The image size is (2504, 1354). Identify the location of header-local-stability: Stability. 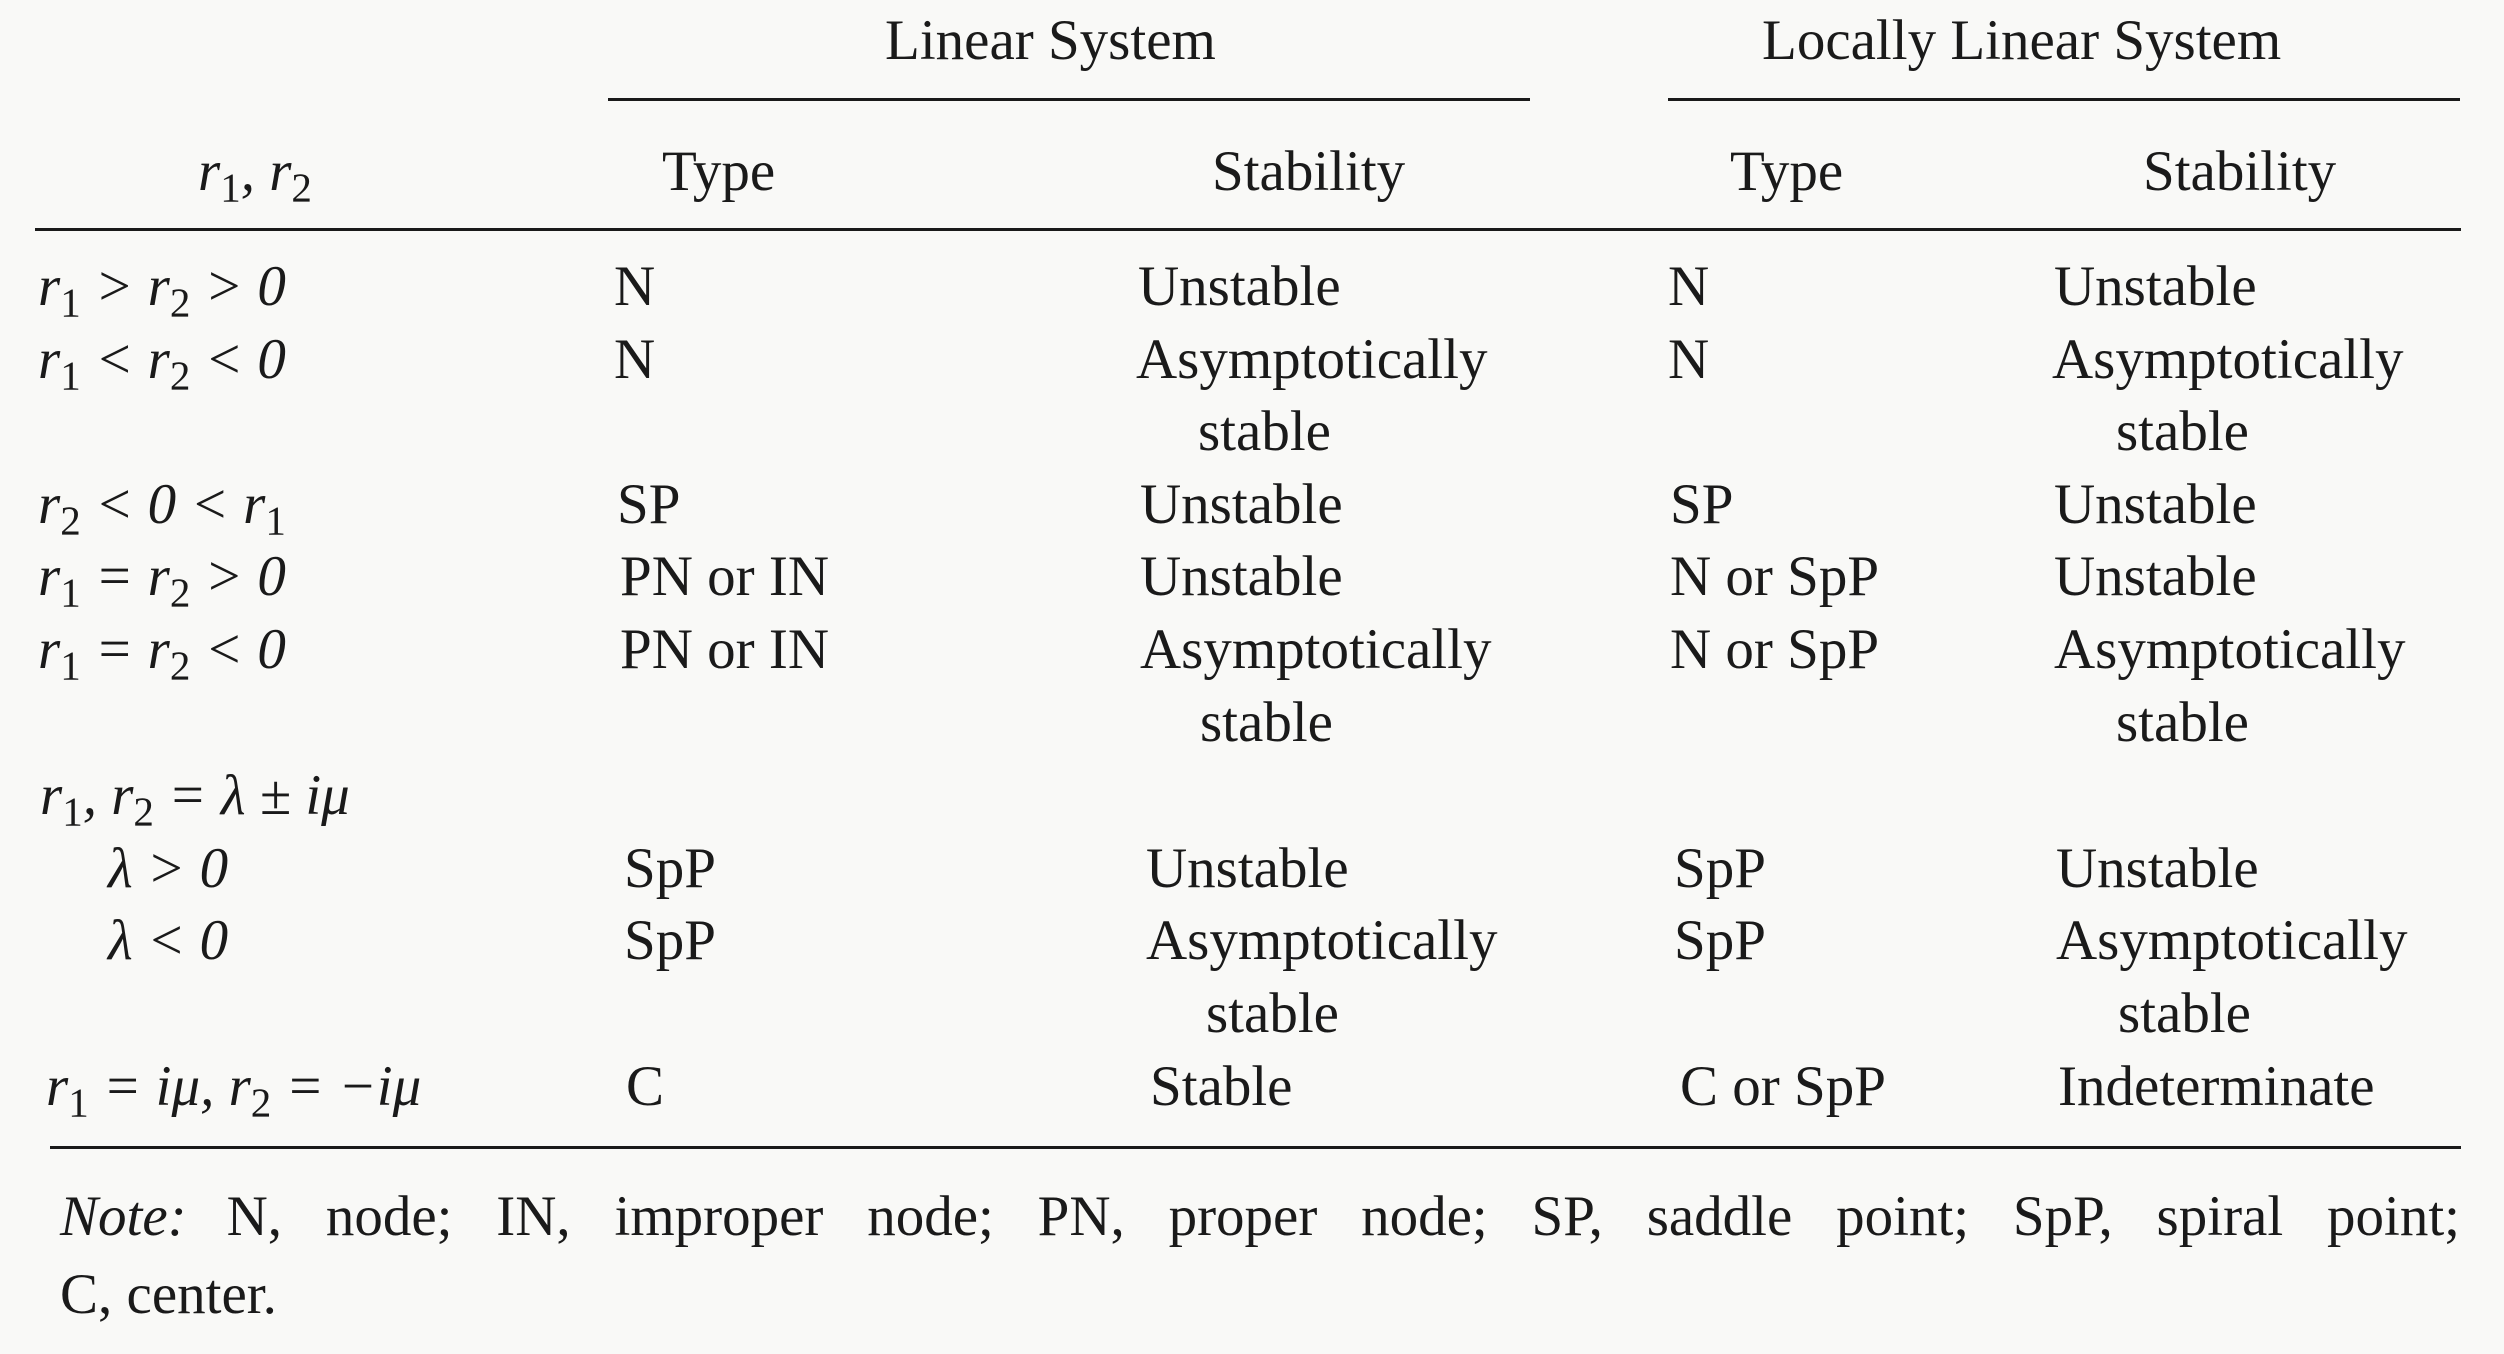
(2240, 171).